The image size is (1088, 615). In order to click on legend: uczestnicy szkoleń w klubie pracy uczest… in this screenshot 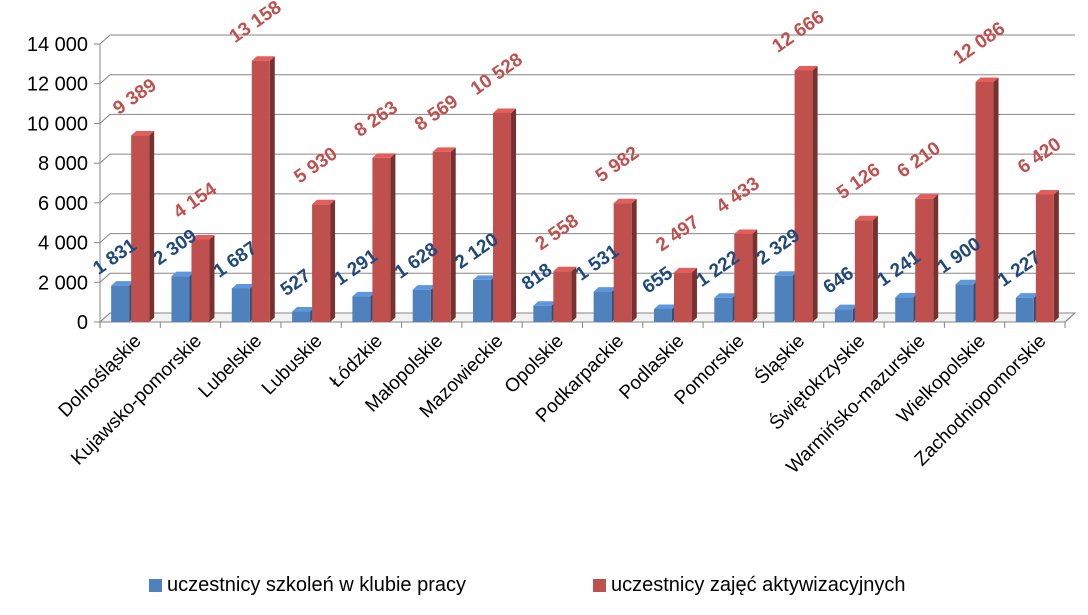, I will do `click(544, 589)`.